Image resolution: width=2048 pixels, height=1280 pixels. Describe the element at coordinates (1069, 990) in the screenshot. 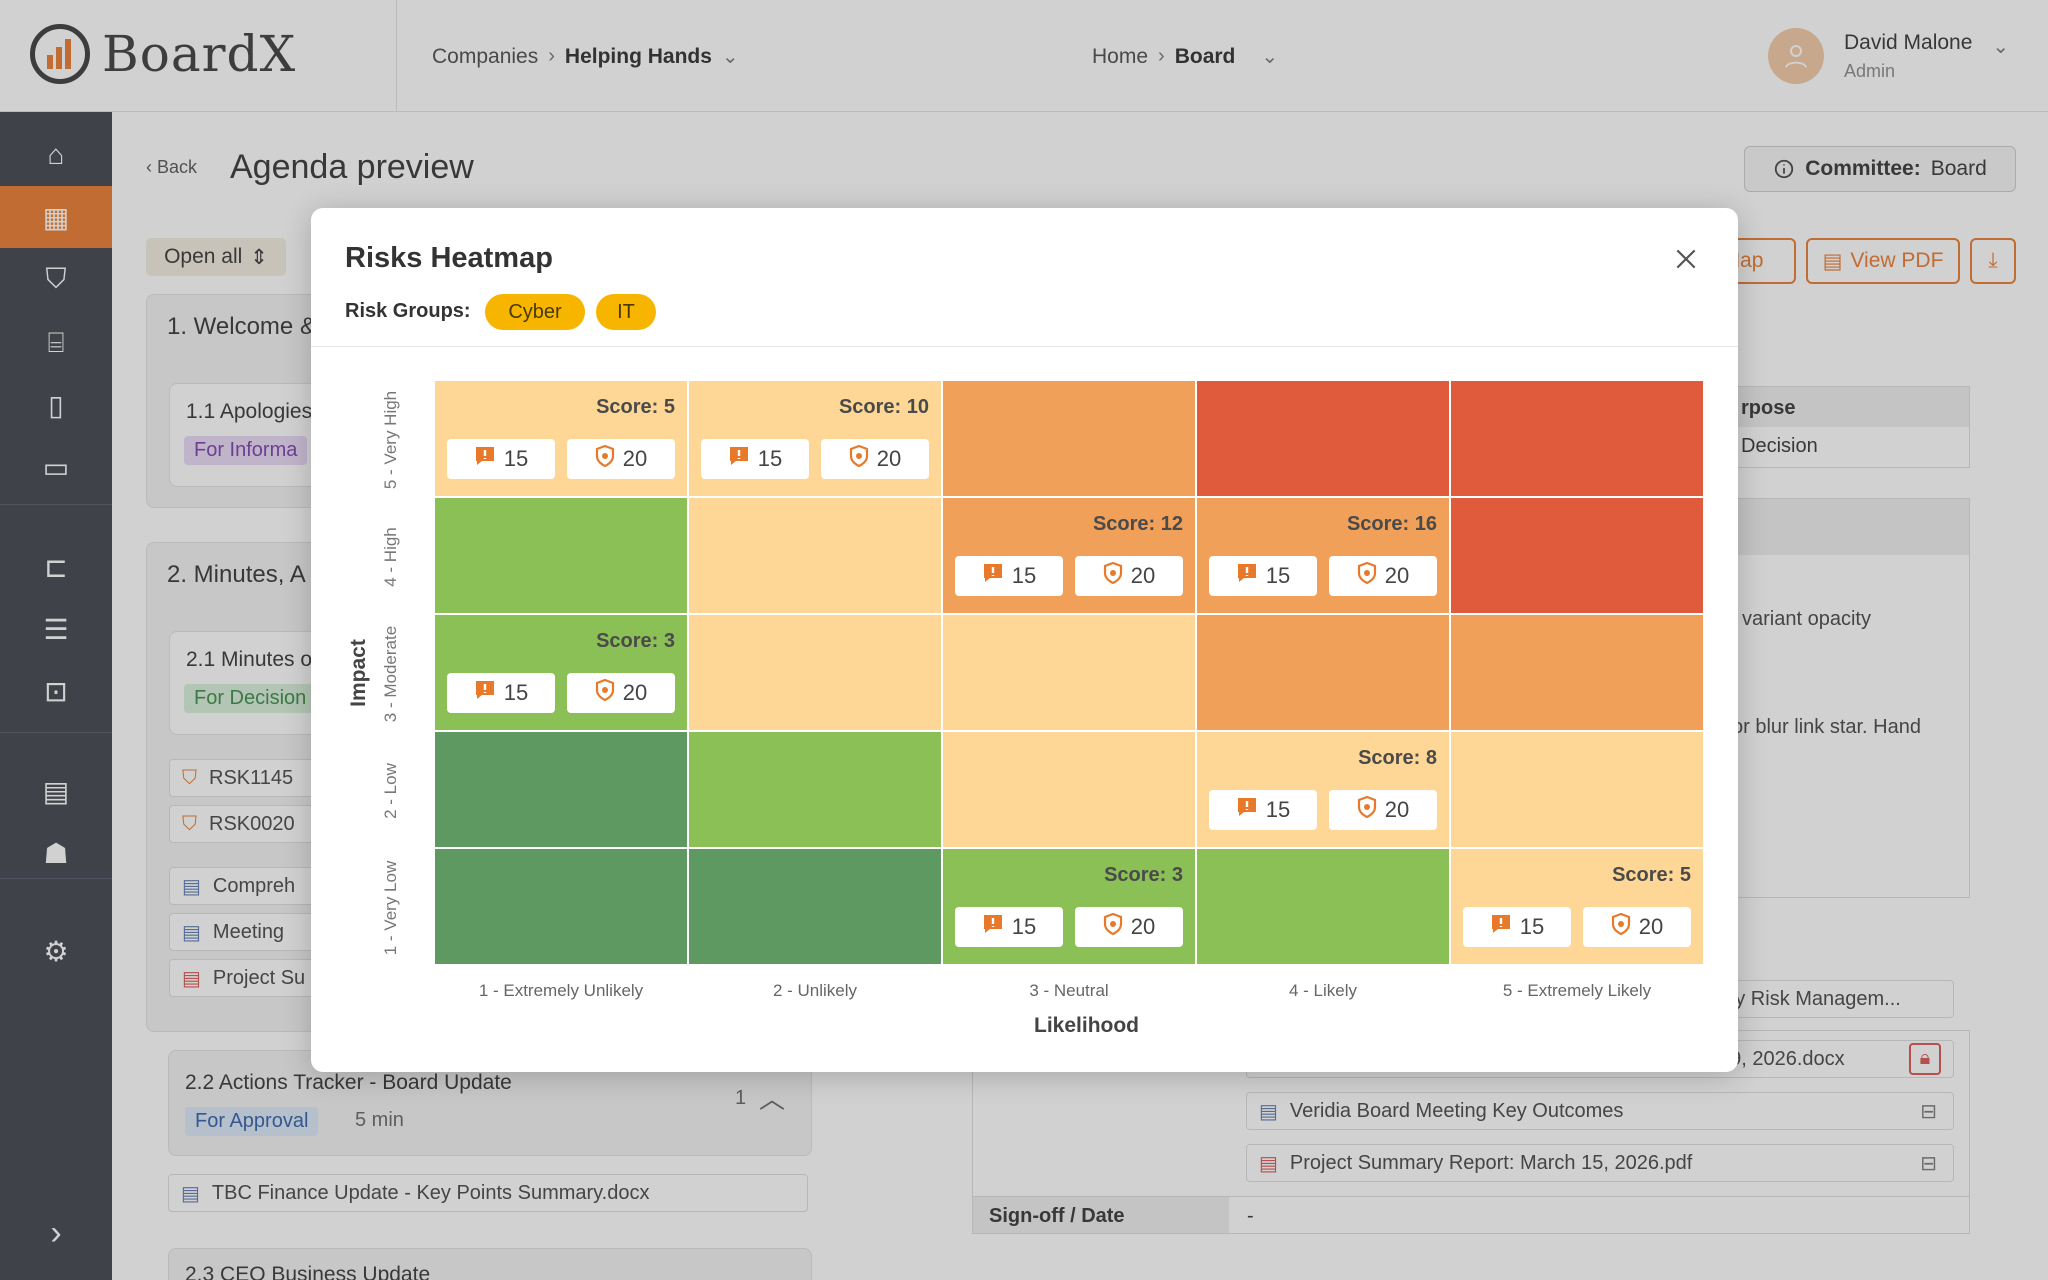

I see `x-tick-label: 3 - Neutral` at that location.